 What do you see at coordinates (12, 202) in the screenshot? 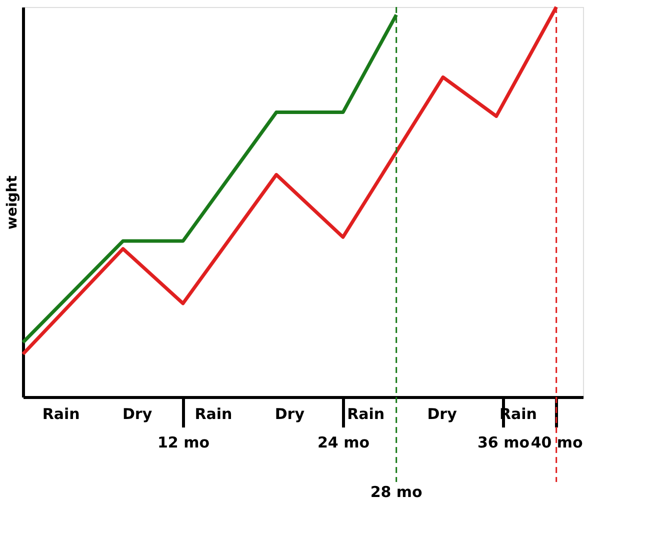
I see `y-axis-title: weight` at bounding box center [12, 202].